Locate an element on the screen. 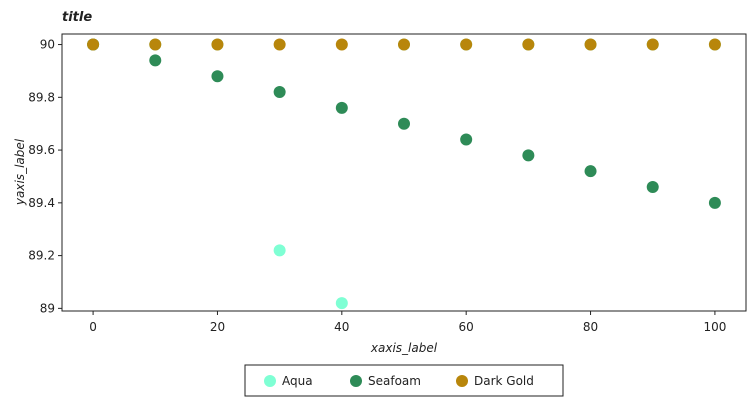 The width and height of the screenshot is (753, 400). legend-marker-aqua is located at coordinates (270, 381).